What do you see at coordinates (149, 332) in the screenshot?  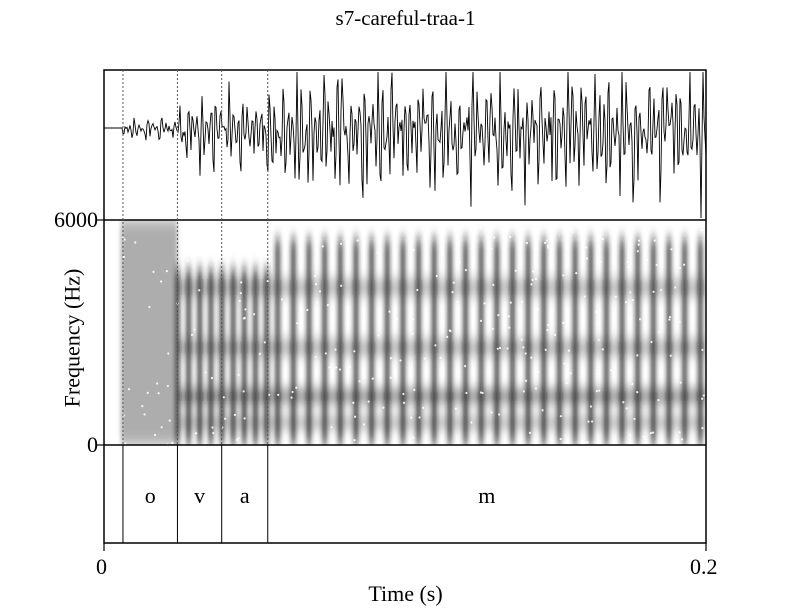 I see `onset-noise-band` at bounding box center [149, 332].